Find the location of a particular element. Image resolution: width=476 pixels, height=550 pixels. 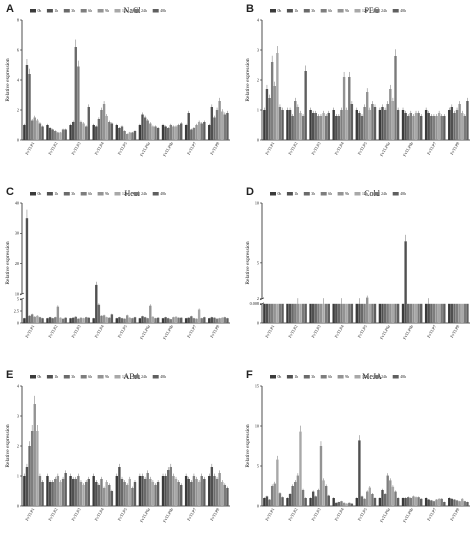

bar-f-fvtlp3-24h is located at coordinates (326, 496).